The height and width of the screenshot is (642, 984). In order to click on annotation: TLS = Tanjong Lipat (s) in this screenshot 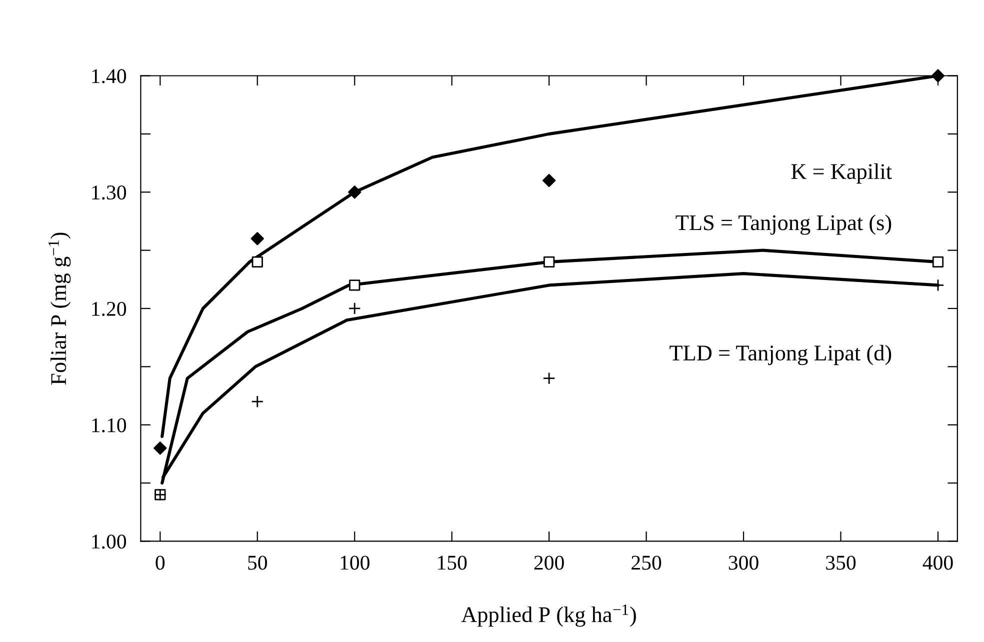, I will do `click(784, 224)`.